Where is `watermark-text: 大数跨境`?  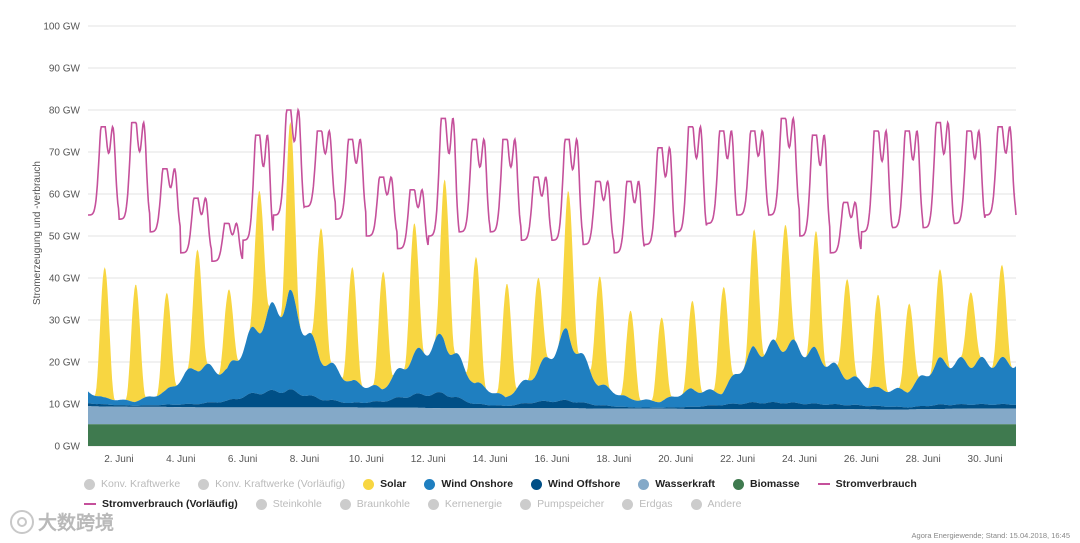 watermark-text: 大数跨境 is located at coordinates (76, 523).